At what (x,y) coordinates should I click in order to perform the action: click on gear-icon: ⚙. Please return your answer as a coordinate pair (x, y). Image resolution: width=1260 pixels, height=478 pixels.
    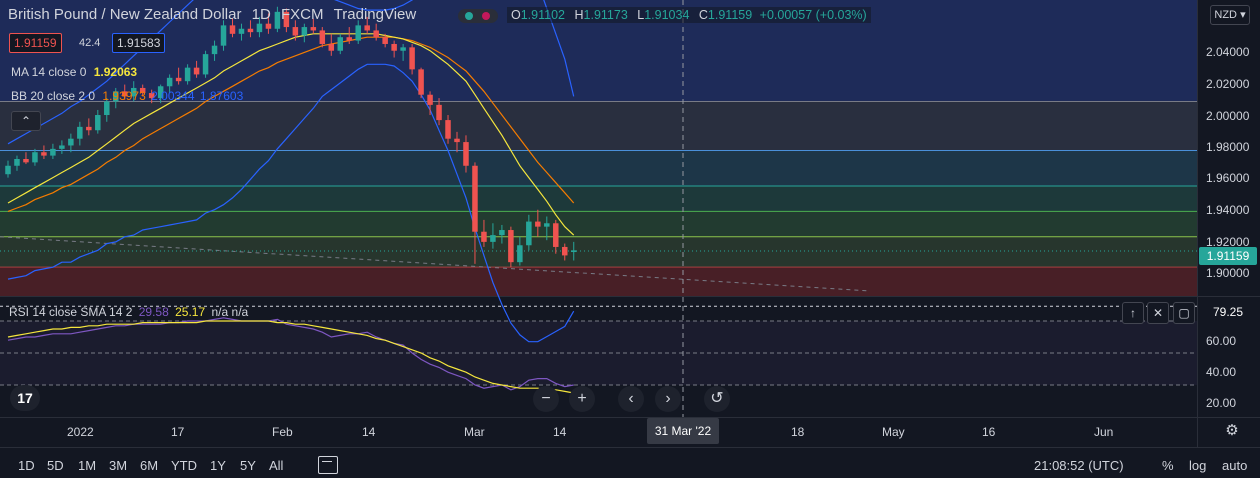
    Looking at the image, I should click on (1232, 430).